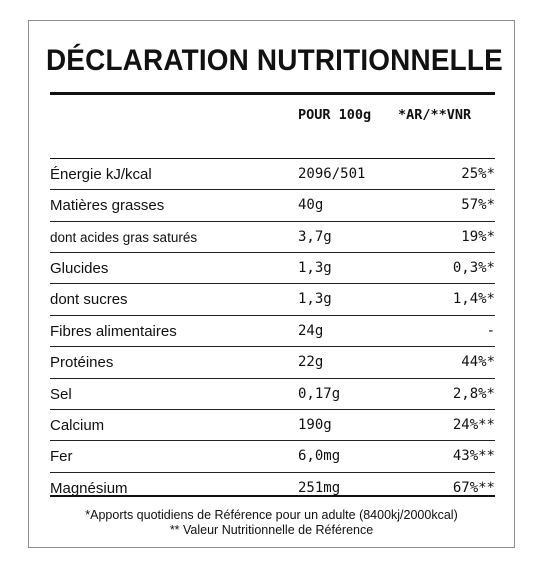 The image size is (545, 573). I want to click on nutrient-percent: 1,4%*, so click(473, 299).